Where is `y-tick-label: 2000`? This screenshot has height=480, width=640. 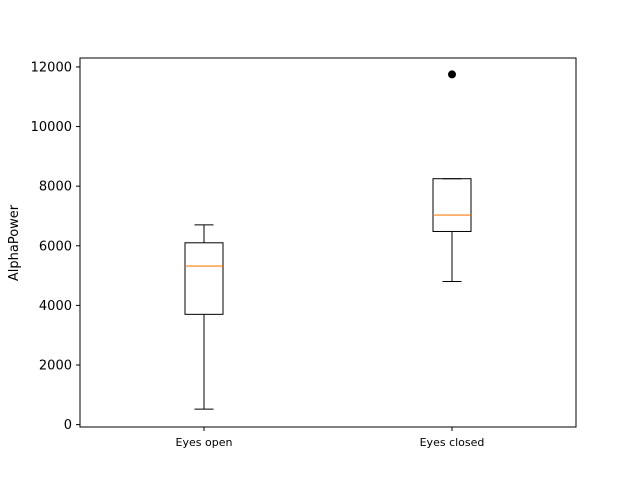 y-tick-label: 2000 is located at coordinates (55, 366).